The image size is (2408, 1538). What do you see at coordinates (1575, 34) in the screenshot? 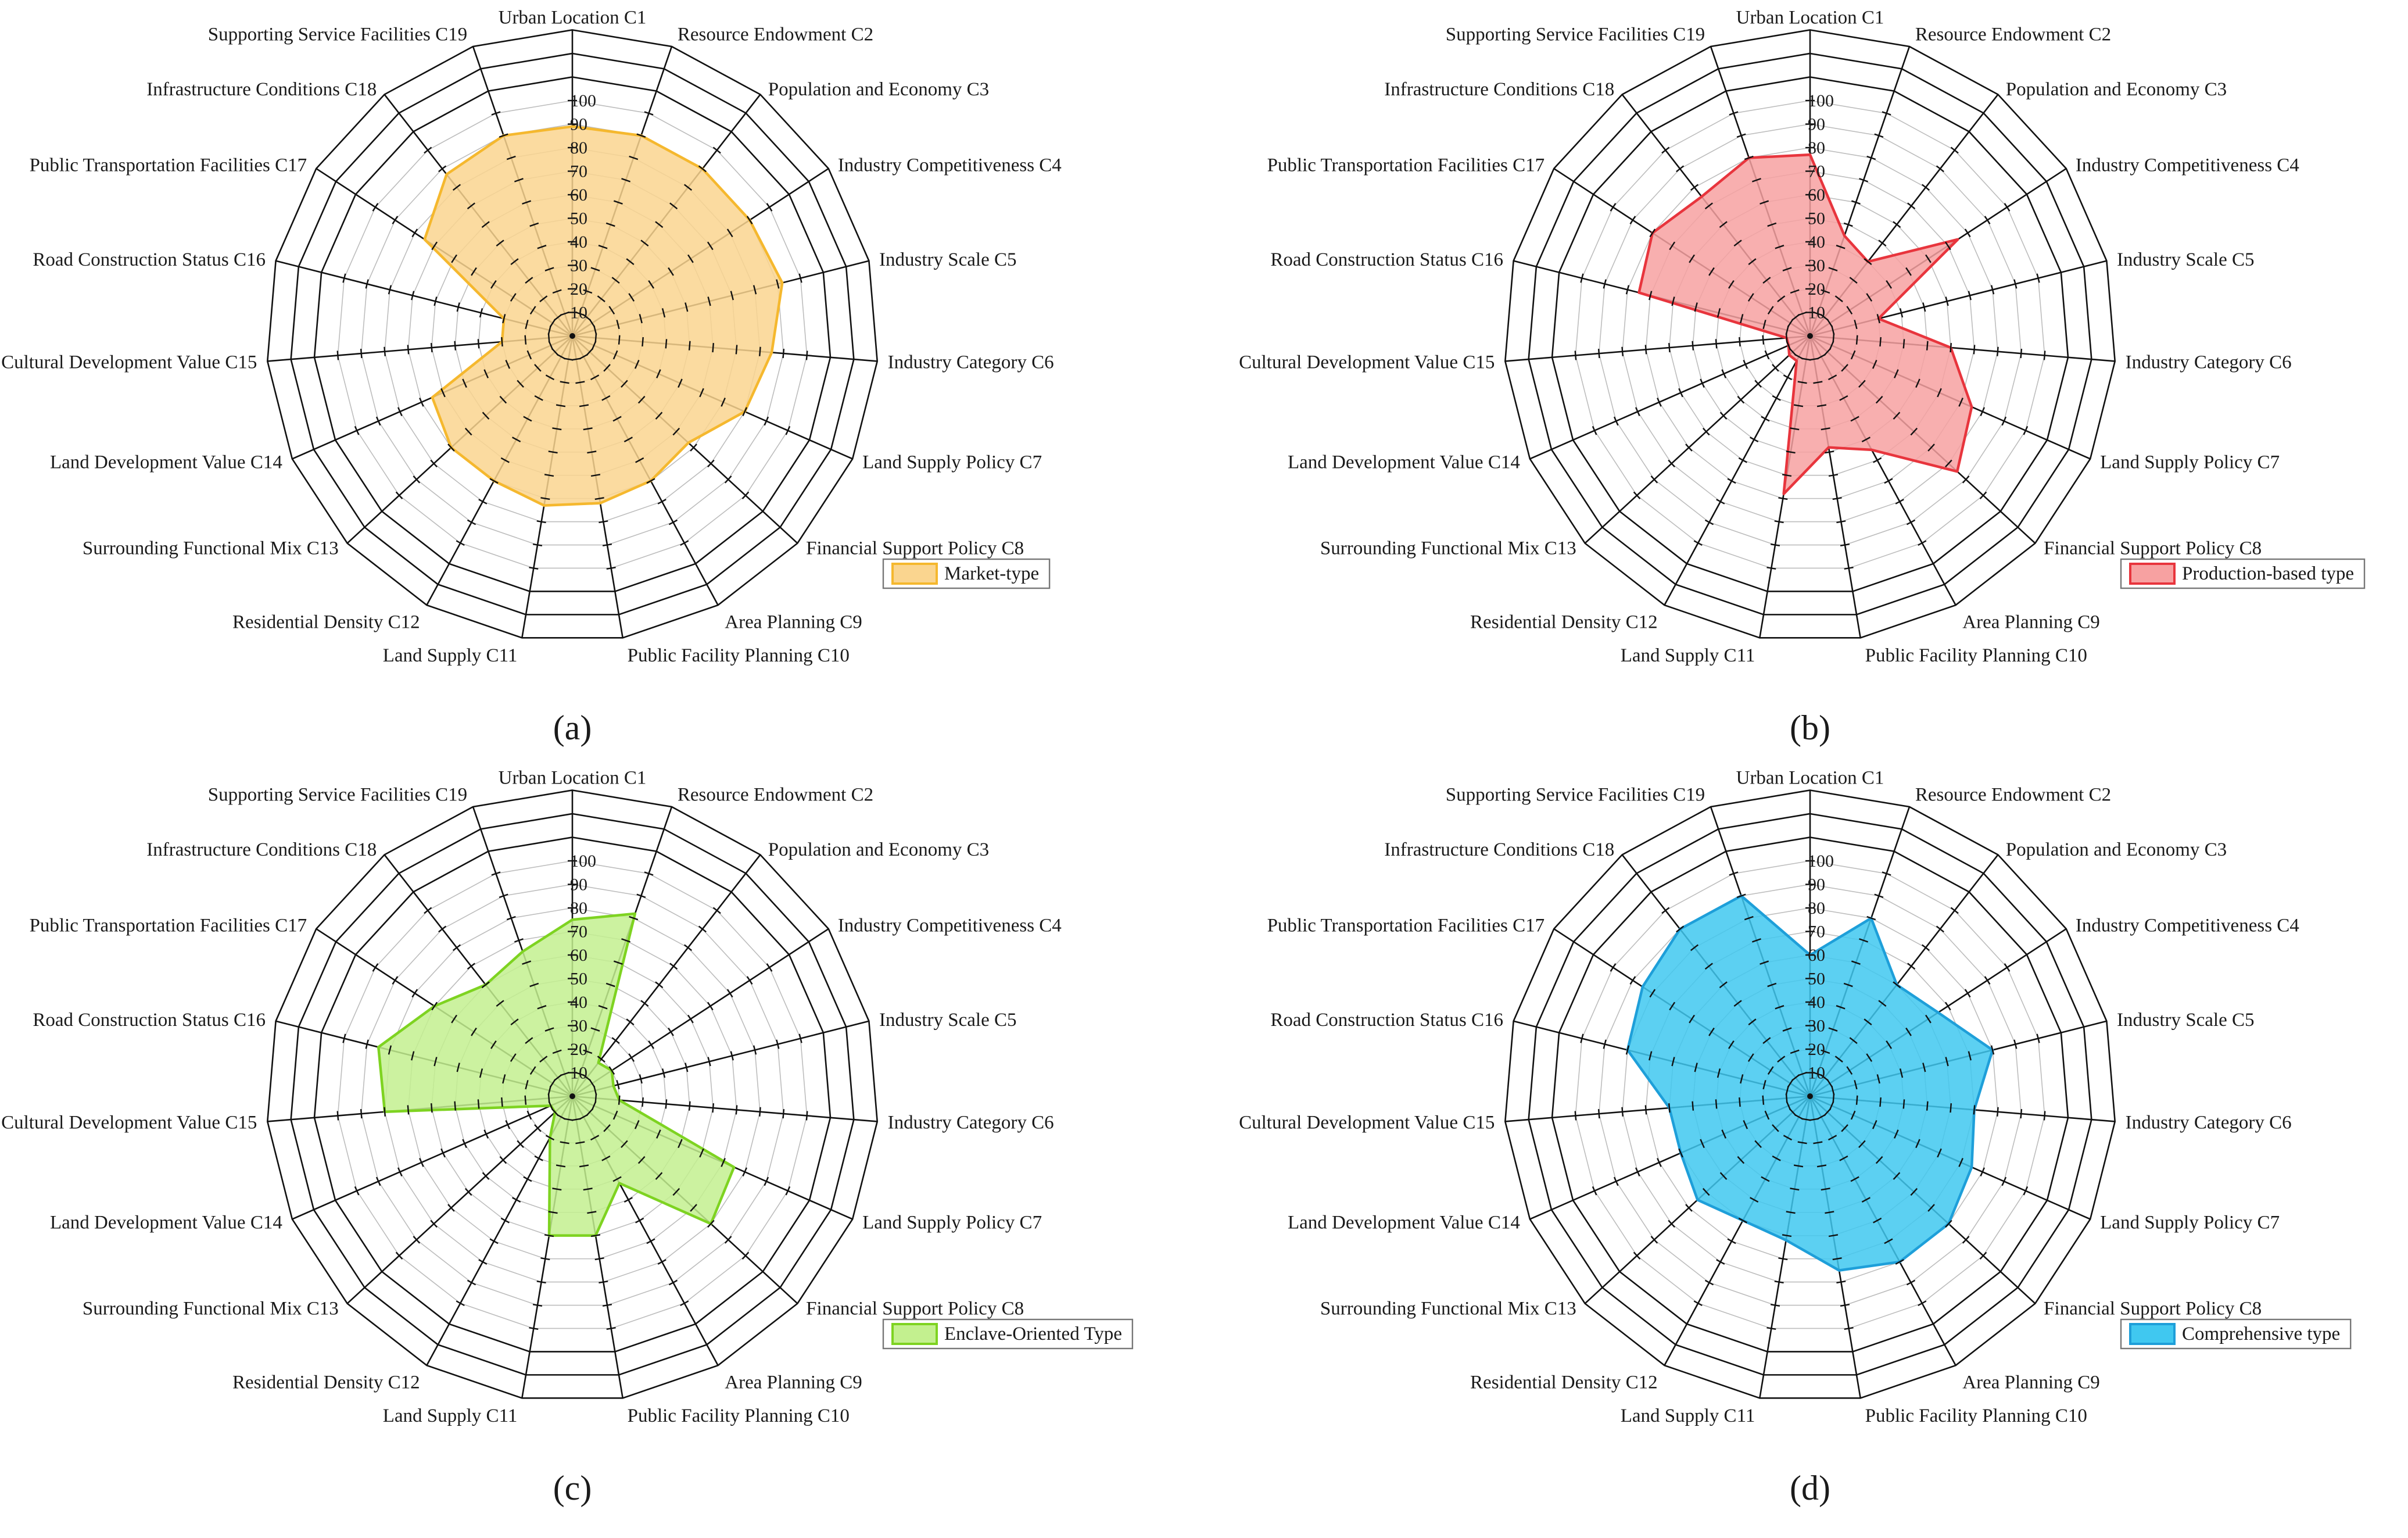
I see `category-label: Supporting Service Facilities C19` at bounding box center [1575, 34].